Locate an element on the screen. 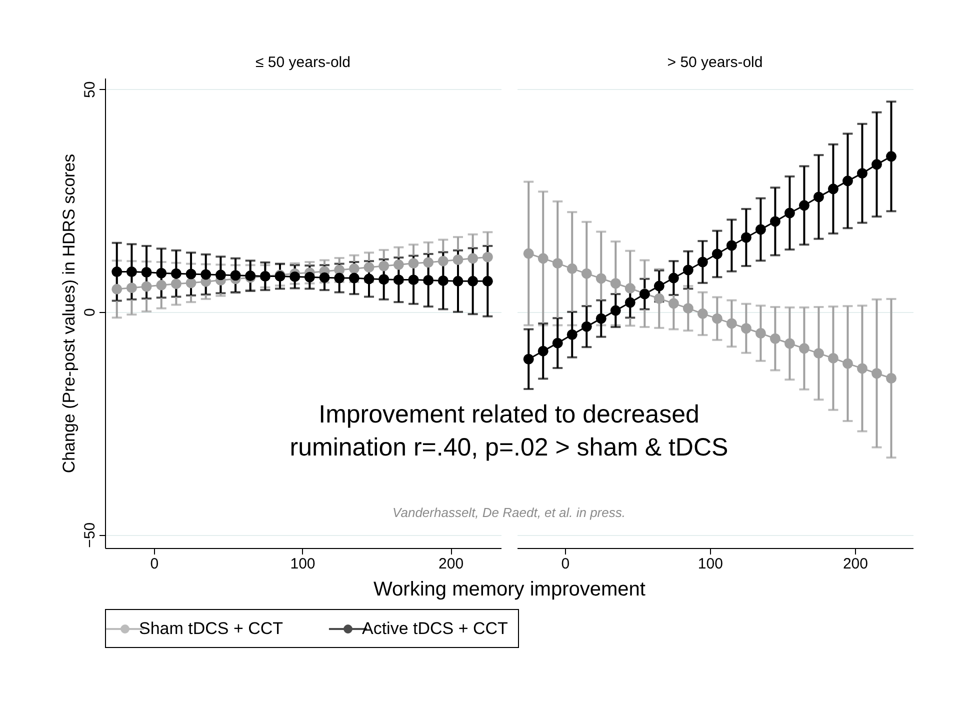 The height and width of the screenshot is (723, 954). x-axis-title: Working memory improvement is located at coordinates (510, 589).